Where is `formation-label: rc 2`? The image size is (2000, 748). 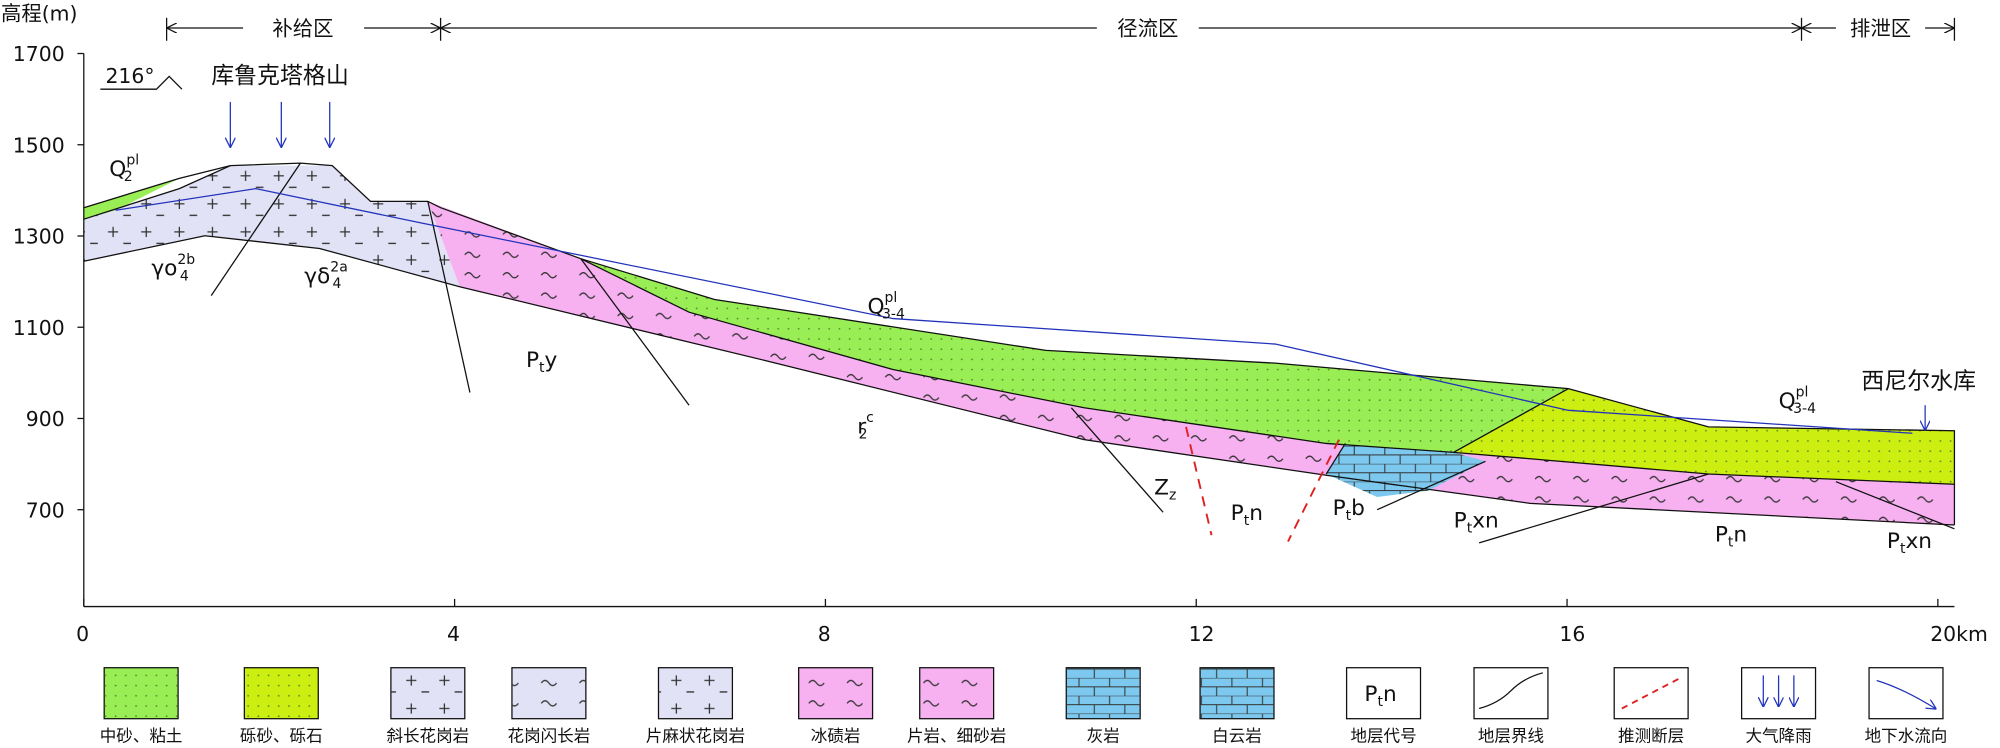 formation-label: rc 2 is located at coordinates (865, 426).